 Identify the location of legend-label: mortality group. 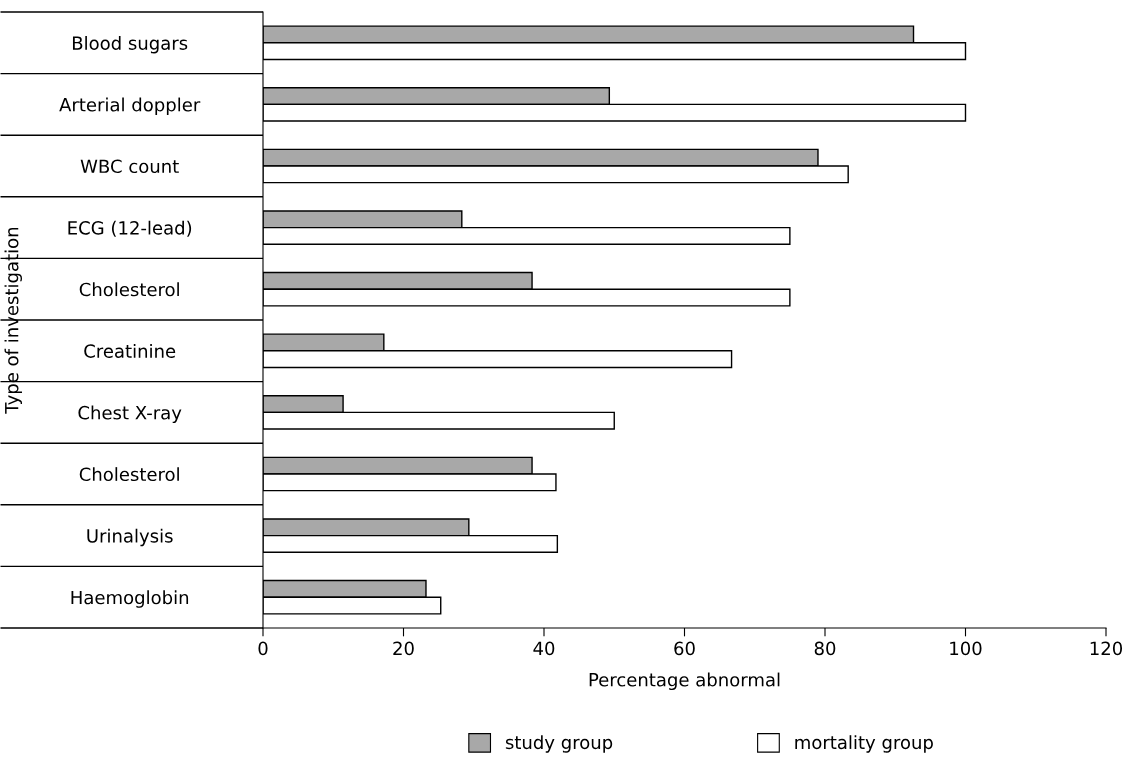
(864, 744).